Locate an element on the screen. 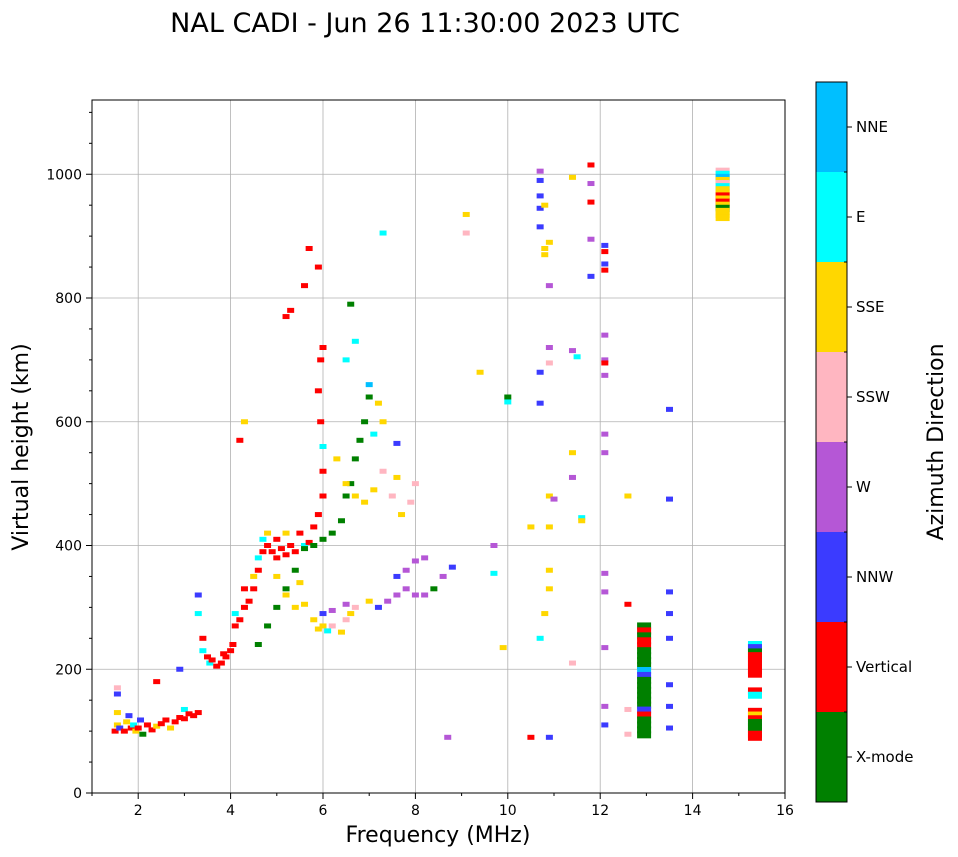 This screenshot has width=958, height=857. y-tick-label: 800 is located at coordinates (68, 299).